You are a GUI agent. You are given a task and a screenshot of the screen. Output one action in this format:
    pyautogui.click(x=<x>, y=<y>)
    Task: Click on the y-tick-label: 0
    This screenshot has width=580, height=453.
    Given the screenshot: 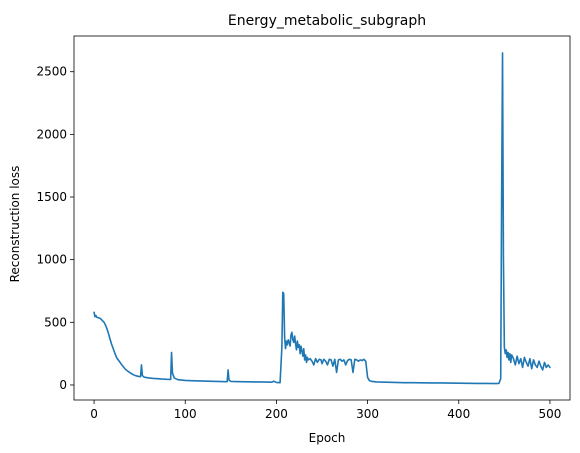 What is the action you would take?
    pyautogui.click(x=63, y=385)
    